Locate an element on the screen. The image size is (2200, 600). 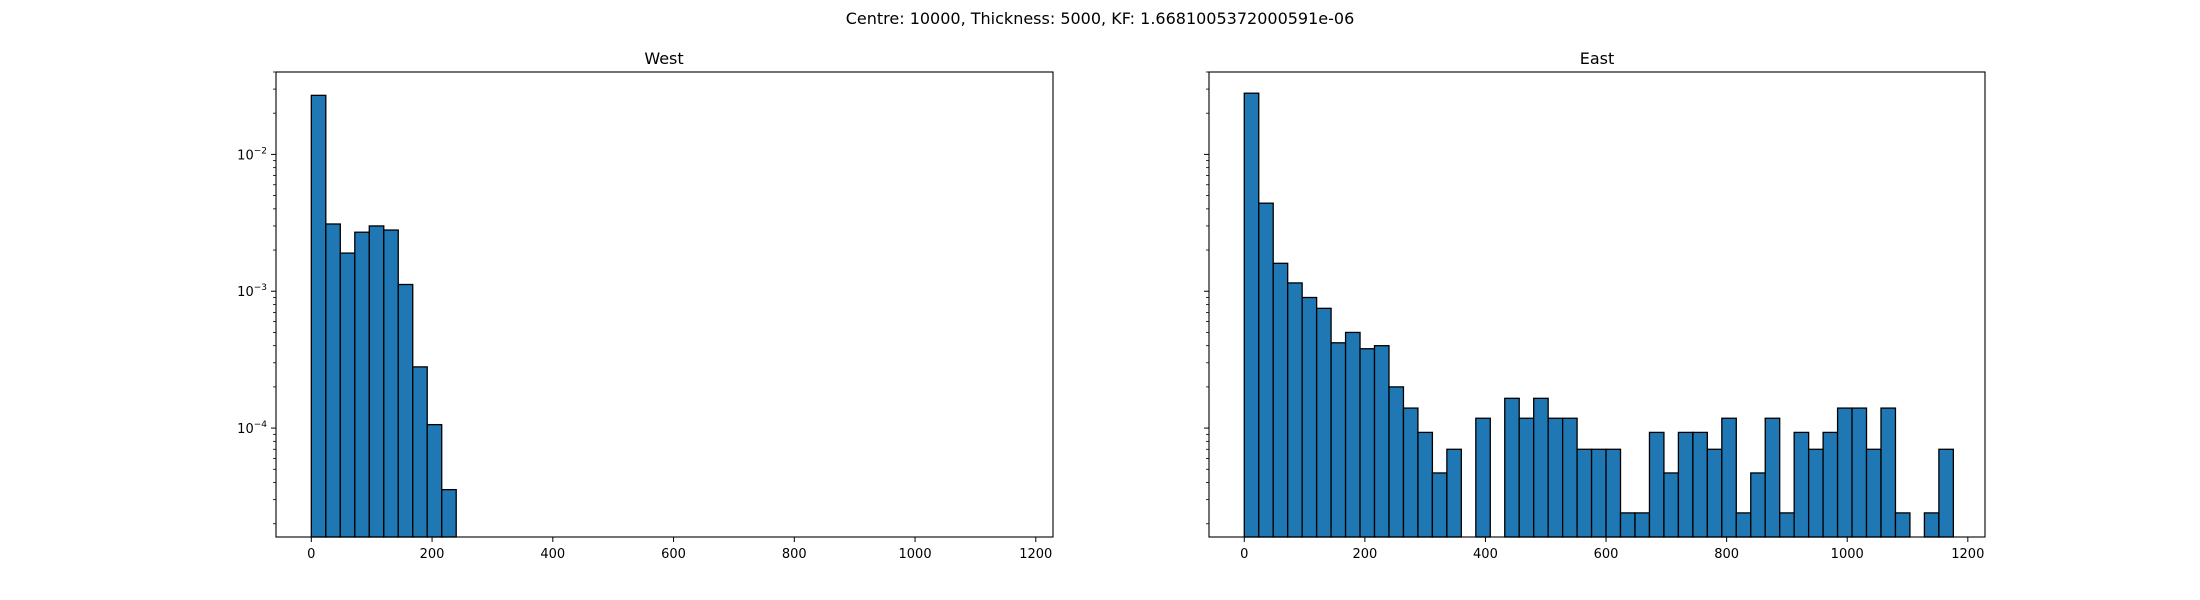
west-xtick-label: 1000 is located at coordinates (915, 554).